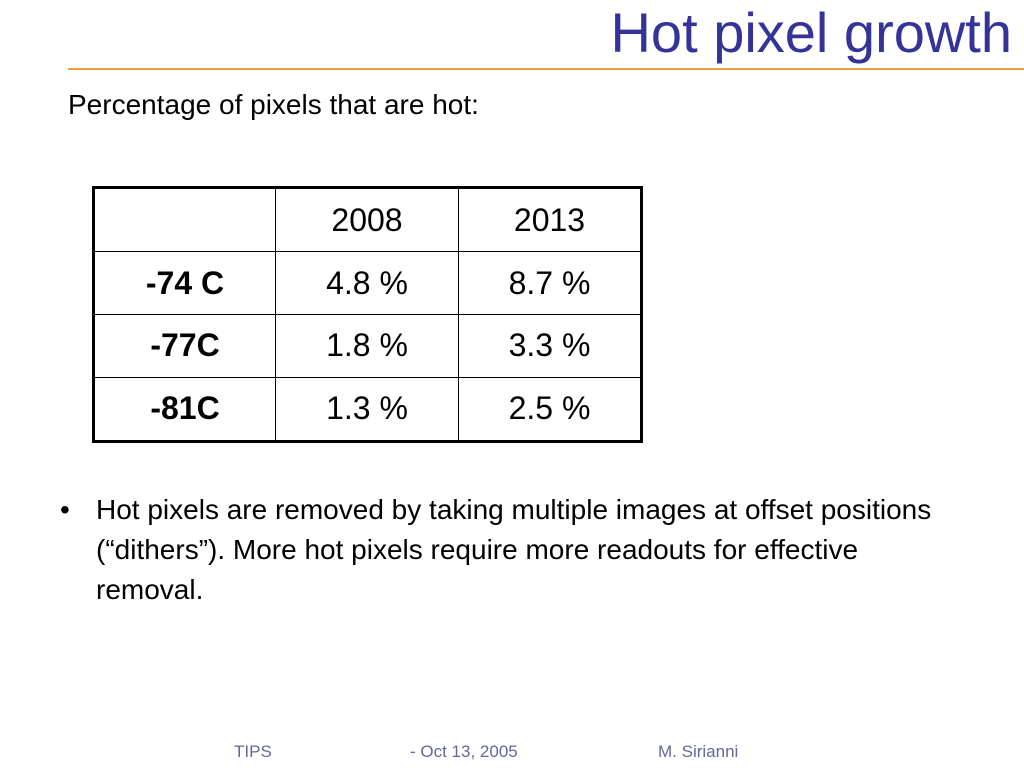  I want to click on table-header-empty, so click(184, 219).